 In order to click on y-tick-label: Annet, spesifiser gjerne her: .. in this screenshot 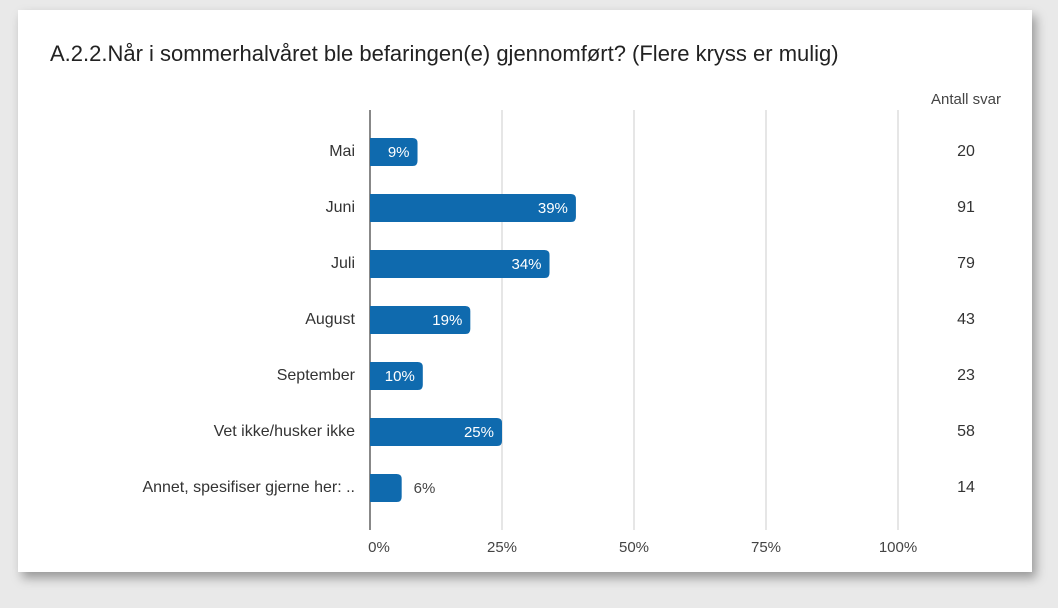, I will do `click(248, 487)`.